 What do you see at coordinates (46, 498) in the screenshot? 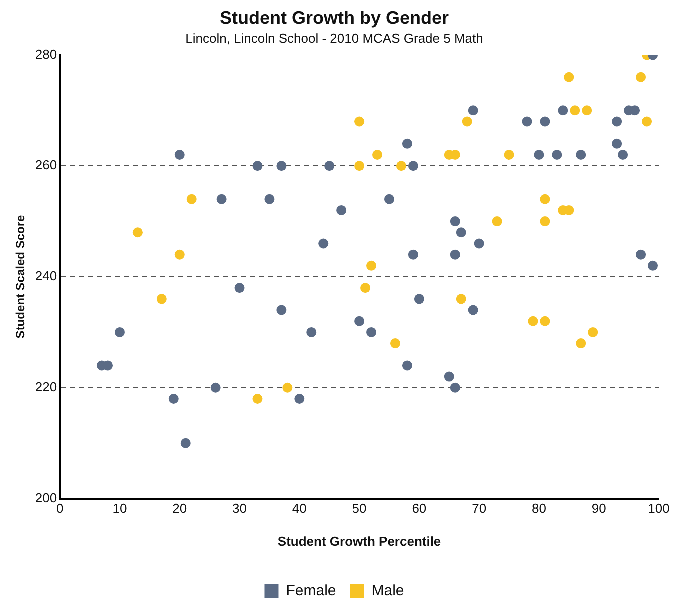
I see `y-tick-label: 200` at bounding box center [46, 498].